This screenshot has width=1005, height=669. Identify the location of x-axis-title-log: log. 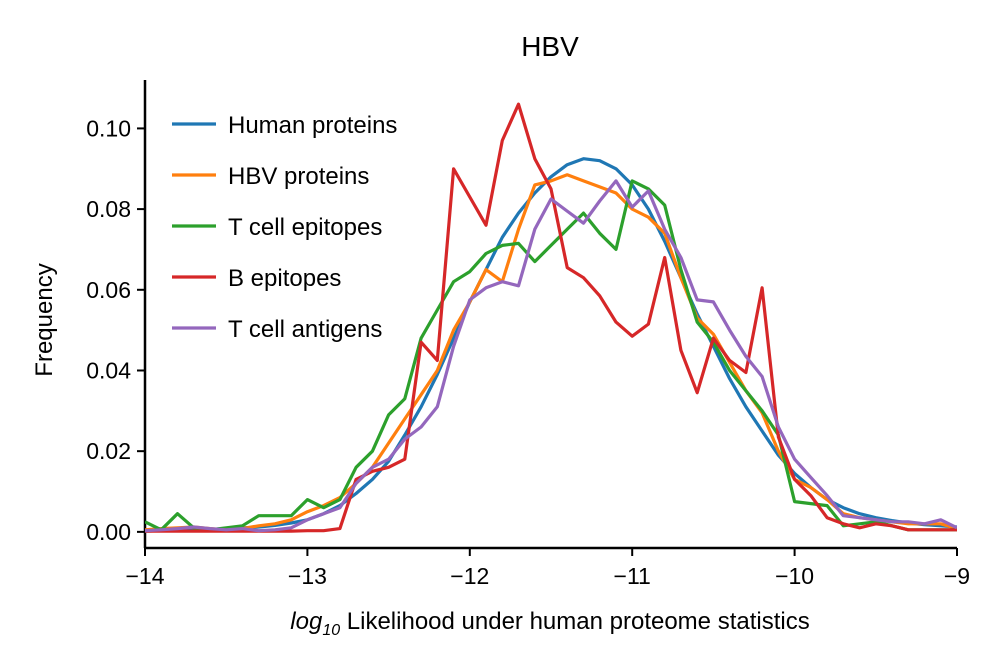
(306, 621).